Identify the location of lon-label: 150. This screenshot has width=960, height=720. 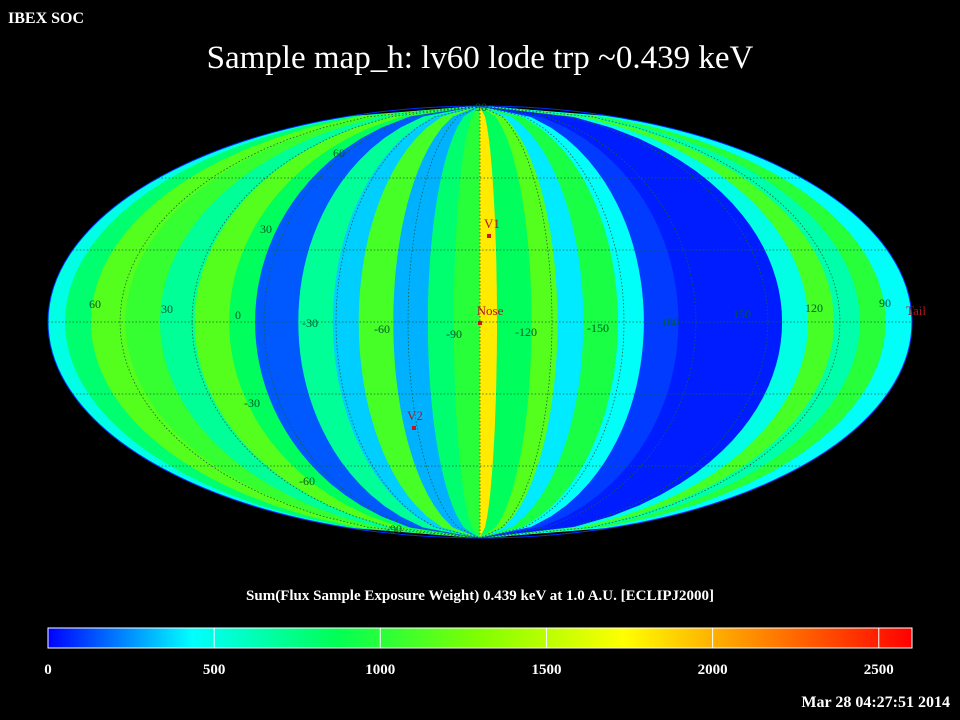
(742, 314).